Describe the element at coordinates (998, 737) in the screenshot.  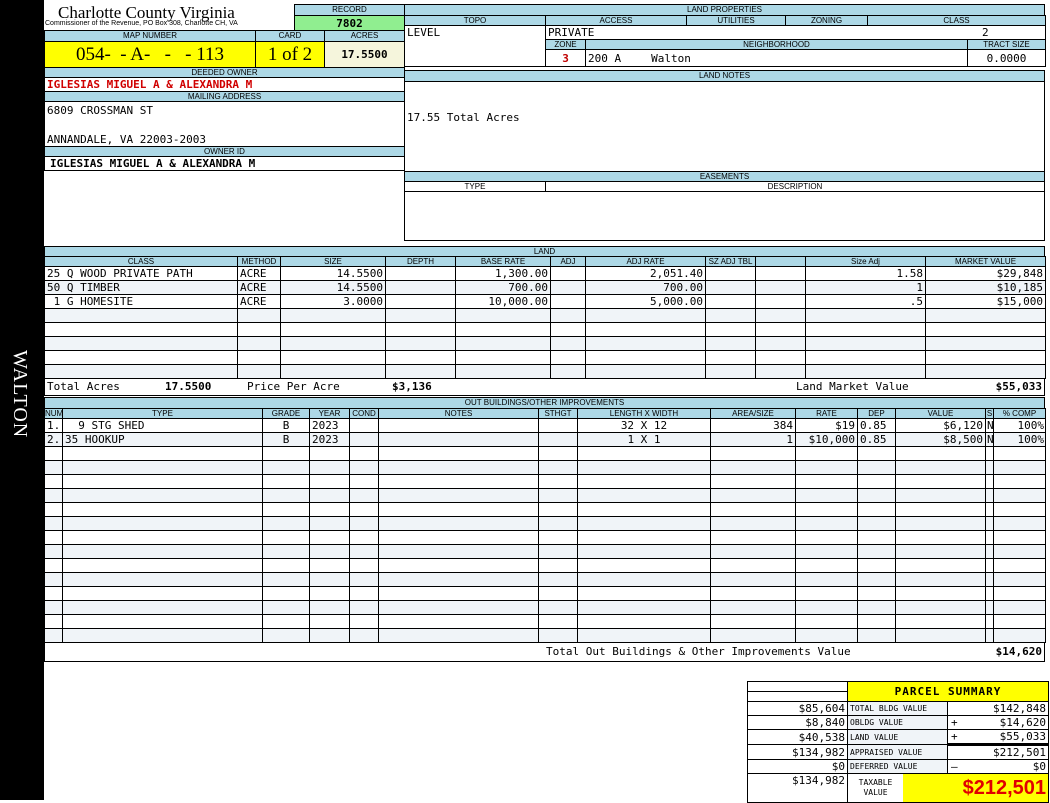
I see `summary-value: + $55,033` at that location.